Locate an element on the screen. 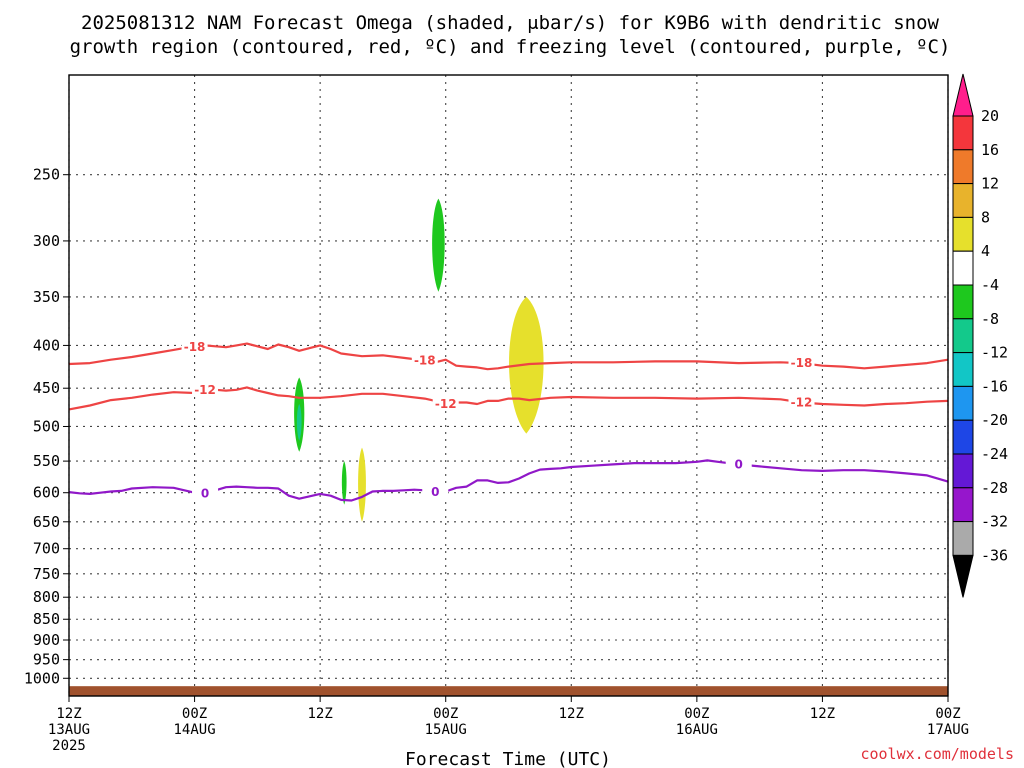 This screenshot has height=768, width=1024. credit-label: coolwx.com/models is located at coordinates (937, 754).